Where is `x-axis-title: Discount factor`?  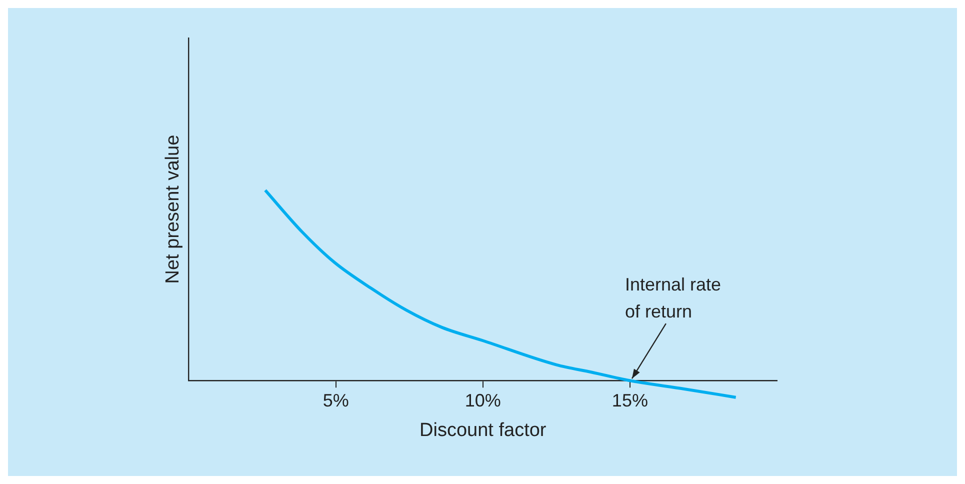 x-axis-title: Discount factor is located at coordinates (483, 430).